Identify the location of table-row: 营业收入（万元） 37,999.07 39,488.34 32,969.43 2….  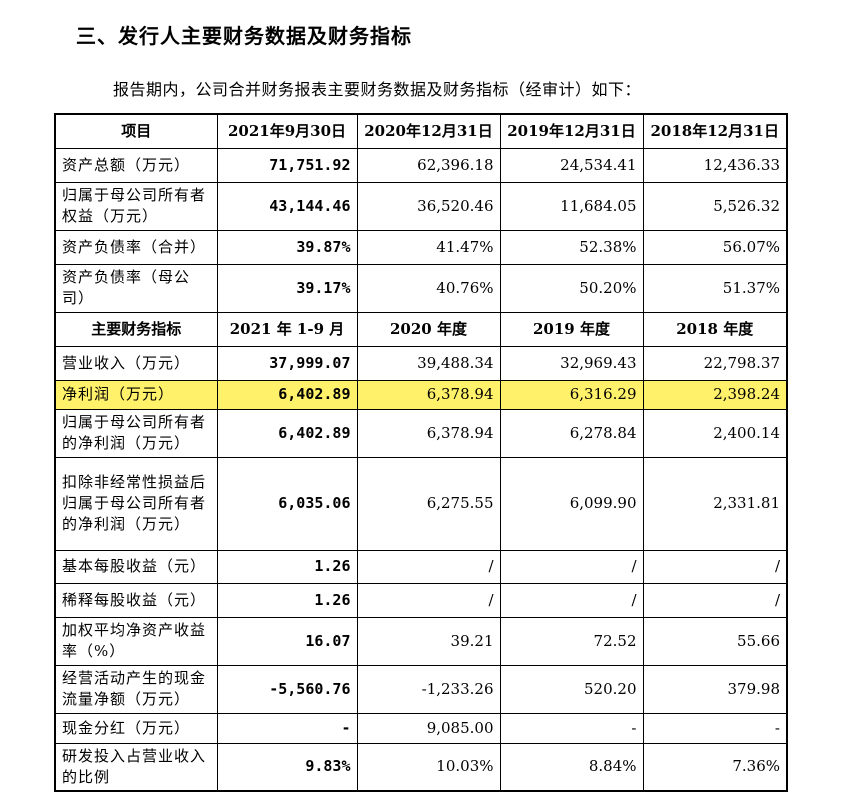
(421, 363).